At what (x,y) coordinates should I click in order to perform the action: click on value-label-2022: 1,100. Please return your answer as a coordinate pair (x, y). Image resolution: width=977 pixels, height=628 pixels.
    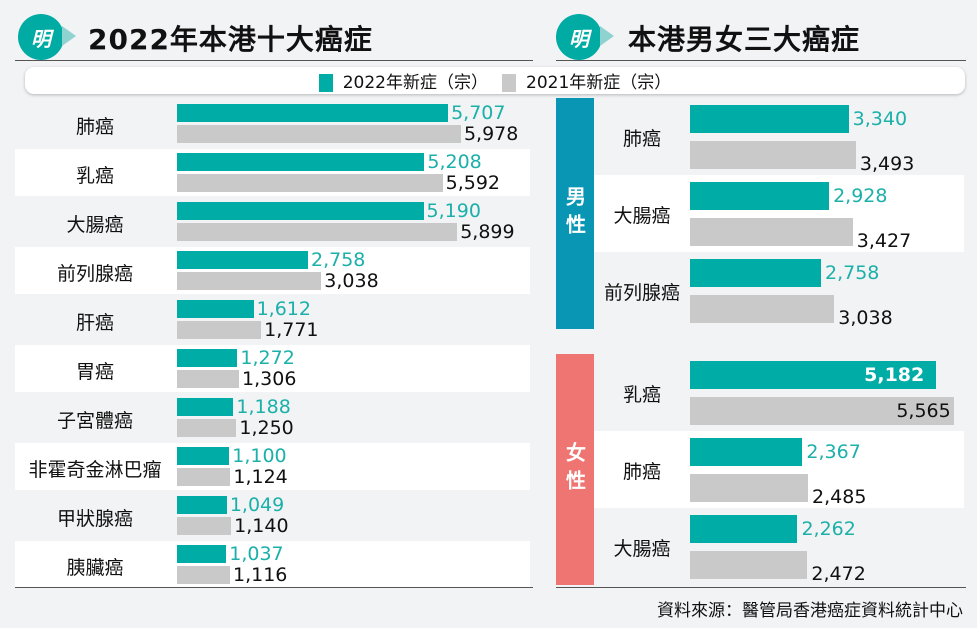
    Looking at the image, I should click on (259, 456).